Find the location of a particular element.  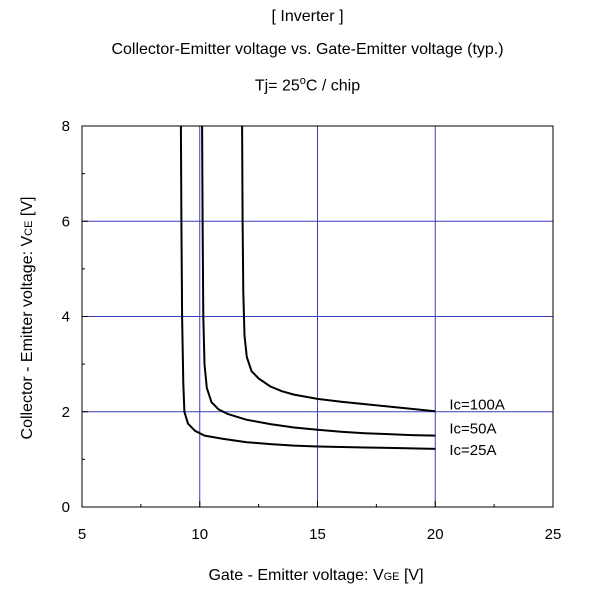

x-tick-label: 20 is located at coordinates (435, 534).